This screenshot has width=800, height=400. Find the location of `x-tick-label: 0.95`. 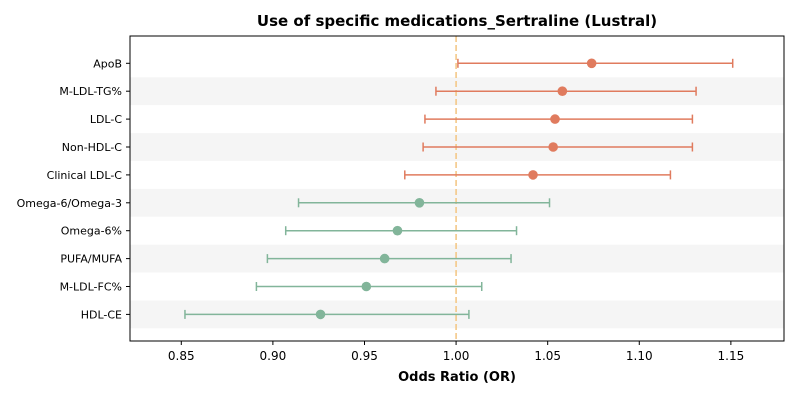

x-tick-label: 0.95 is located at coordinates (364, 356).